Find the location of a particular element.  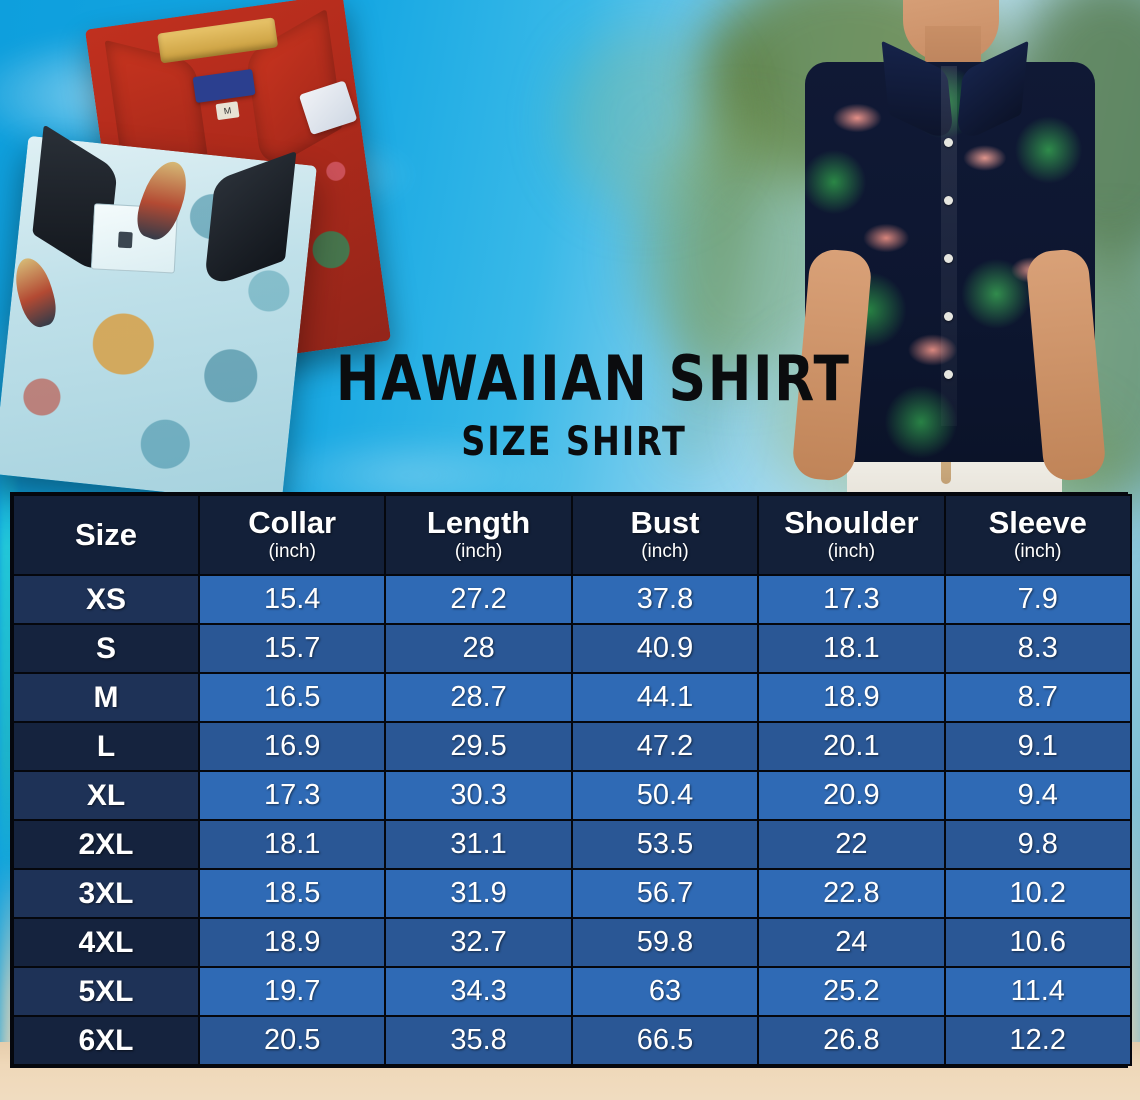

table-row: 5XL 19.7 34.3 63 25.2 11.4 is located at coordinates (572, 991).